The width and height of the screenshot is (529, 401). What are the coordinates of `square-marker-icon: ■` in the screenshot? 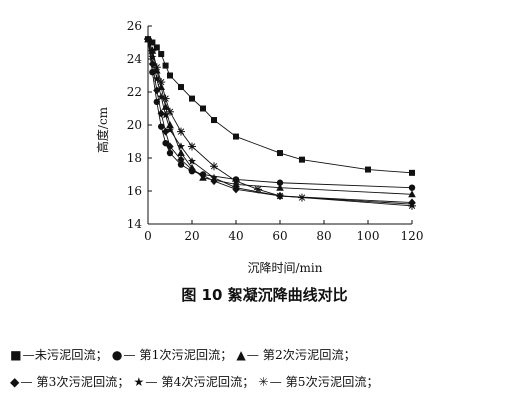 It's located at (16, 355).